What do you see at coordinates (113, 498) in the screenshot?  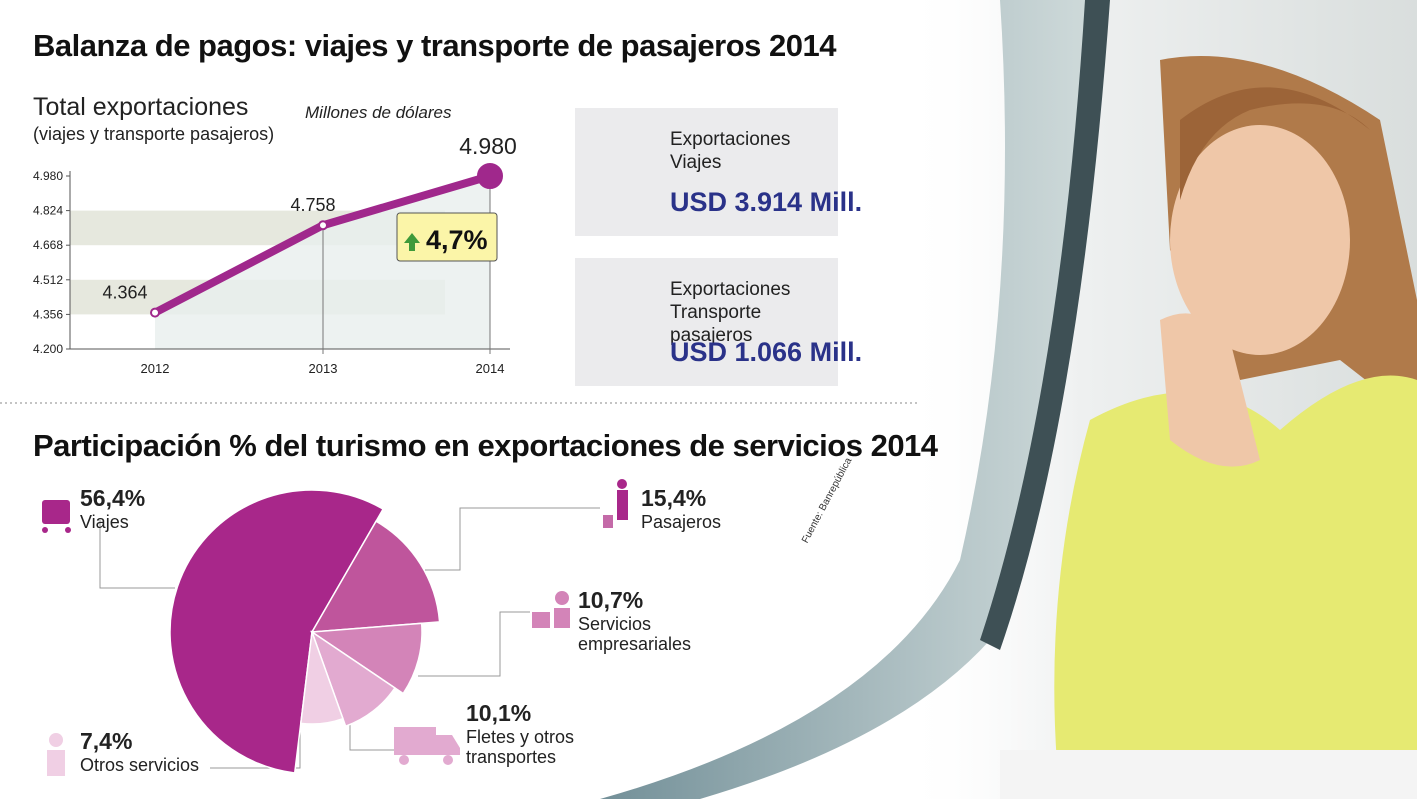 I see `slice-value: 56,4%` at bounding box center [113, 498].